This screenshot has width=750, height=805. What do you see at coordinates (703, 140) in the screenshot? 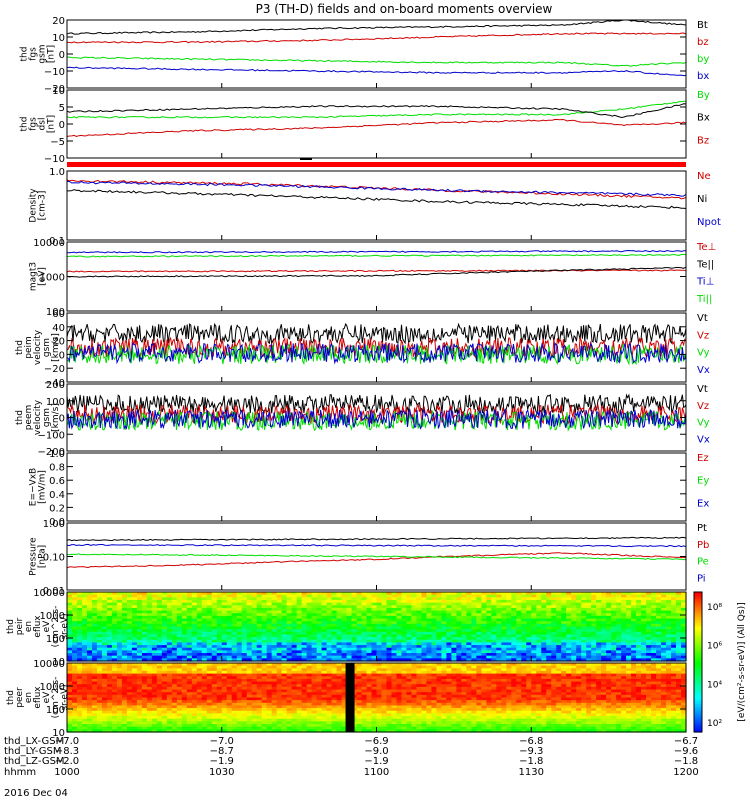
I see `legend-entry: Bz` at bounding box center [703, 140].